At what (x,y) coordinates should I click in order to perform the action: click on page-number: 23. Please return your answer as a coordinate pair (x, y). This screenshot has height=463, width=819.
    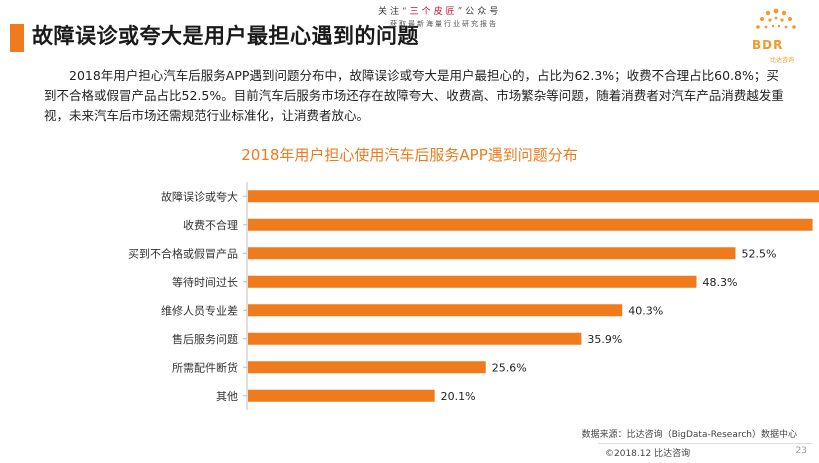
    Looking at the image, I should click on (801, 451).